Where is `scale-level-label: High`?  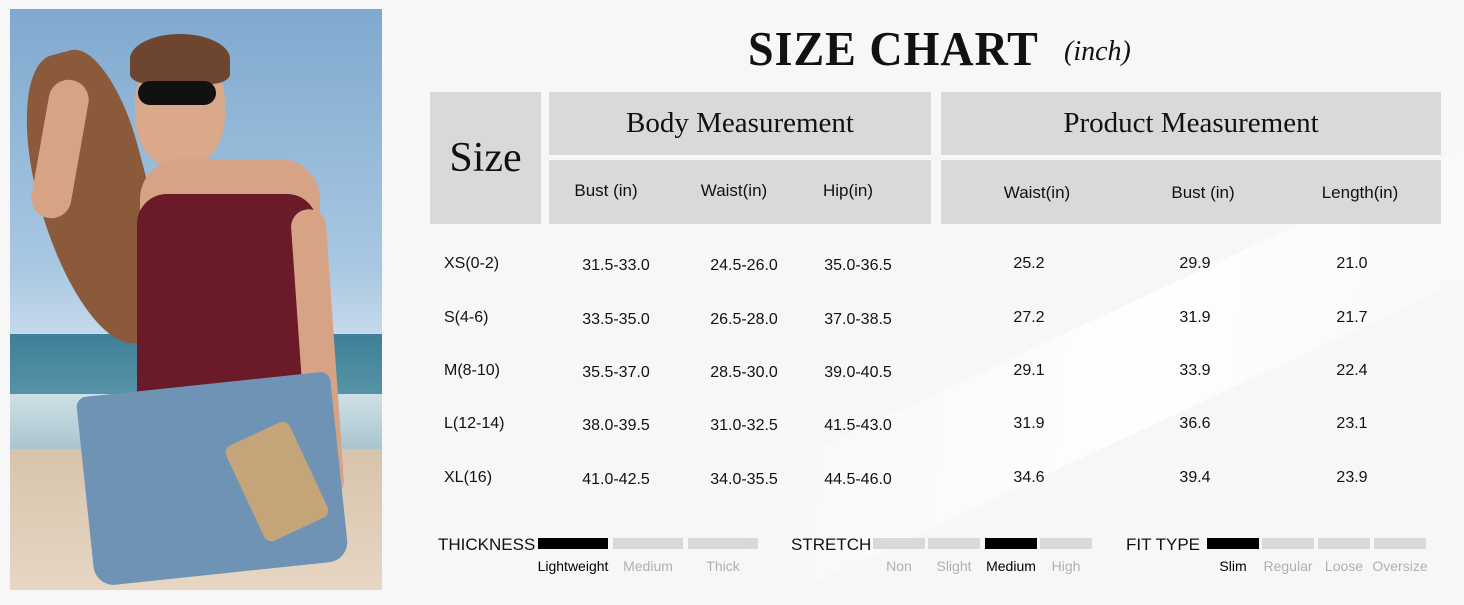
scale-level-label: High is located at coordinates (1066, 566).